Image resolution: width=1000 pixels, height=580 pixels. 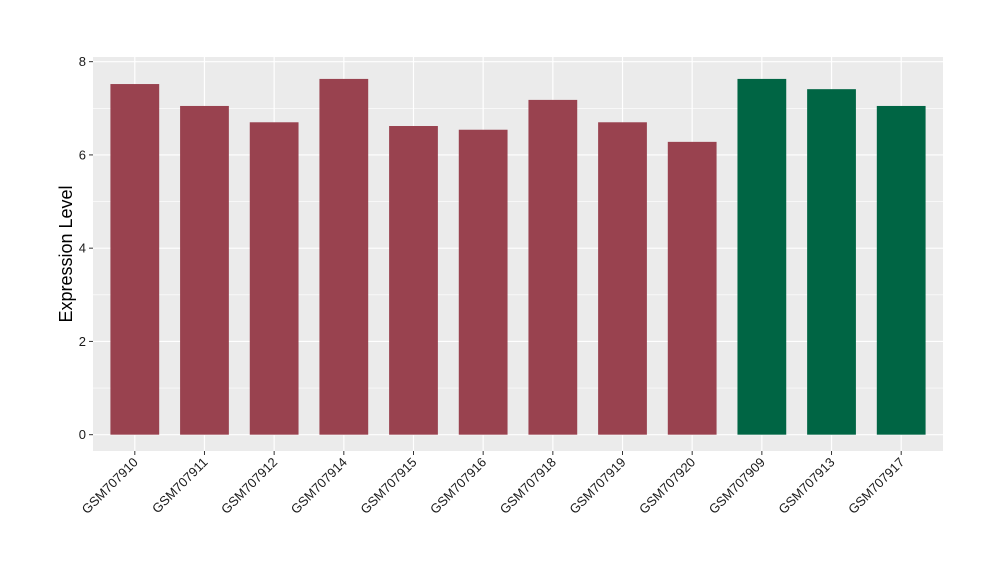 What do you see at coordinates (553, 267) in the screenshot?
I see `bar-gsm707918` at bounding box center [553, 267].